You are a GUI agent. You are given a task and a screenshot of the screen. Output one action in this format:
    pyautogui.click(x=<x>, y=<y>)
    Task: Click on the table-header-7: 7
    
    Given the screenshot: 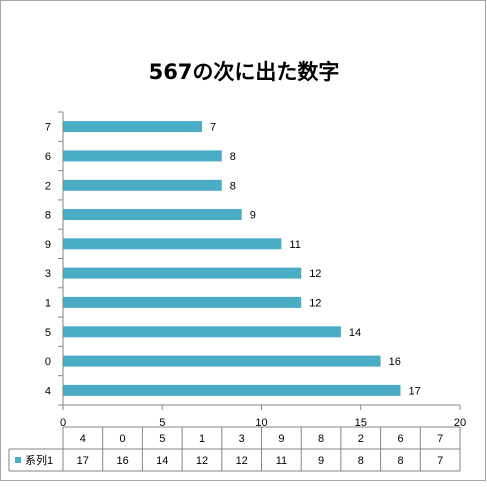 What is the action you would take?
    pyautogui.click(x=440, y=439)
    